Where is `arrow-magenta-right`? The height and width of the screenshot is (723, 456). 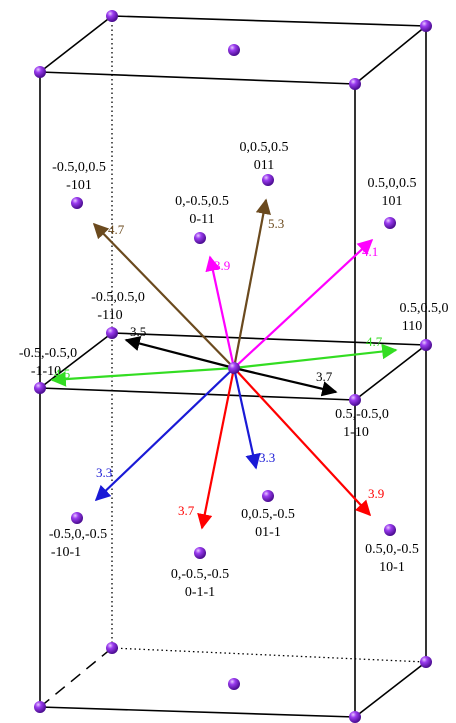
arrow-magenta-right is located at coordinates (303, 303).